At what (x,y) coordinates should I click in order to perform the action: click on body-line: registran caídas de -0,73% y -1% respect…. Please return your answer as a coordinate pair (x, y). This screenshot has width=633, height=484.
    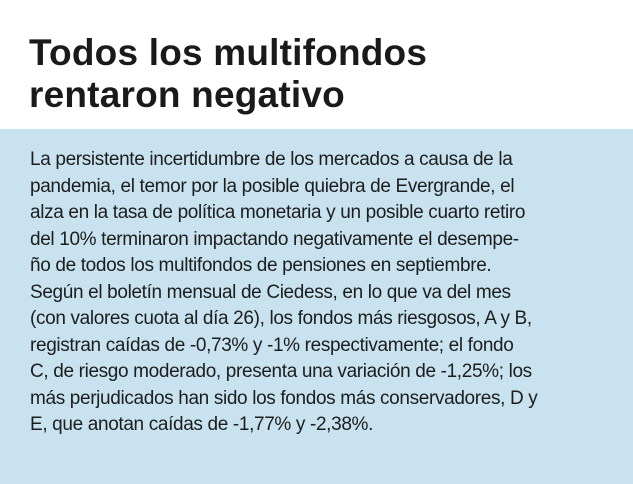
    Looking at the image, I should click on (272, 345).